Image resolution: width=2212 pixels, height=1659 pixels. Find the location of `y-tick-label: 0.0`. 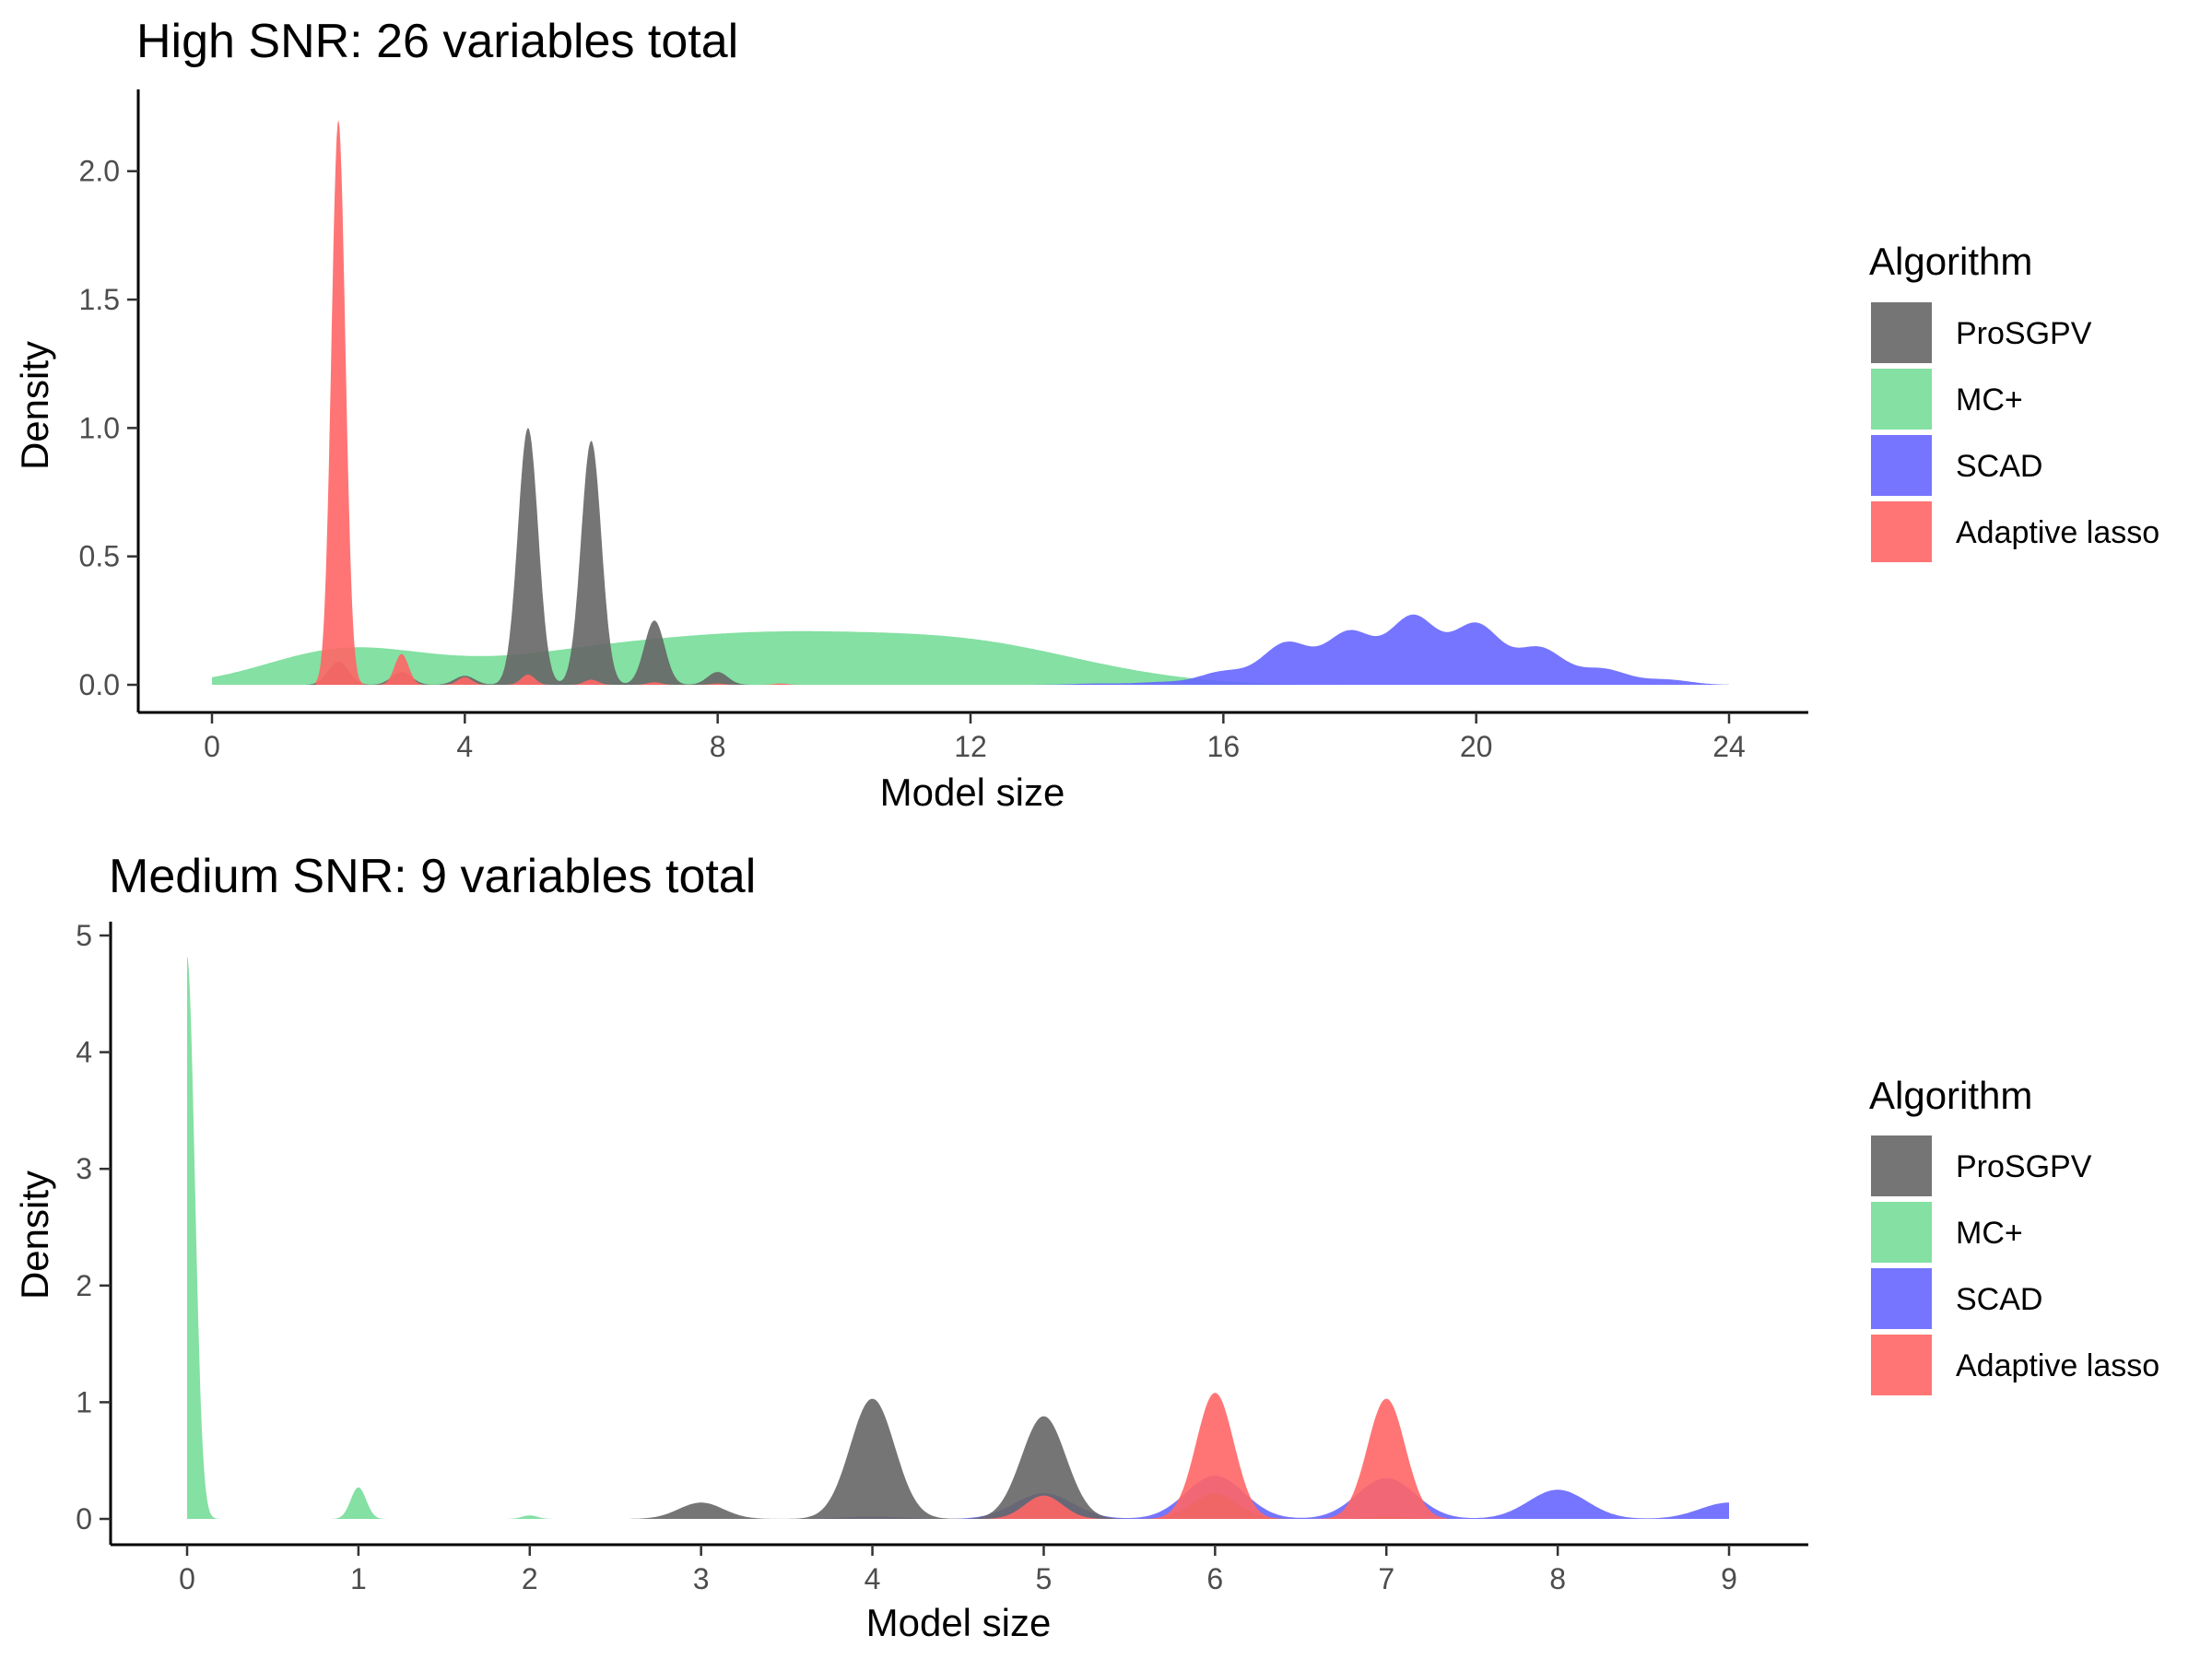

y-tick-label: 0.0 is located at coordinates (99, 684).